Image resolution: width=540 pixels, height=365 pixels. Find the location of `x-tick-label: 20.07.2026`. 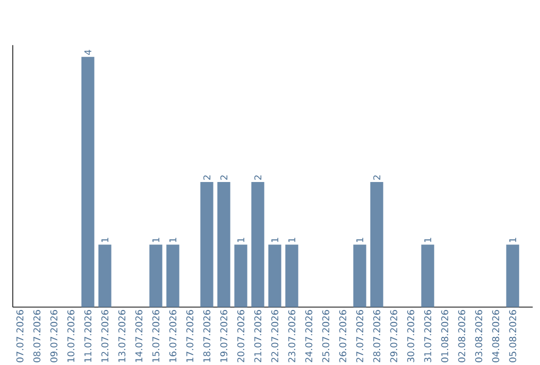

x-tick-label: 20.07.2026 is located at coordinates (240, 336).